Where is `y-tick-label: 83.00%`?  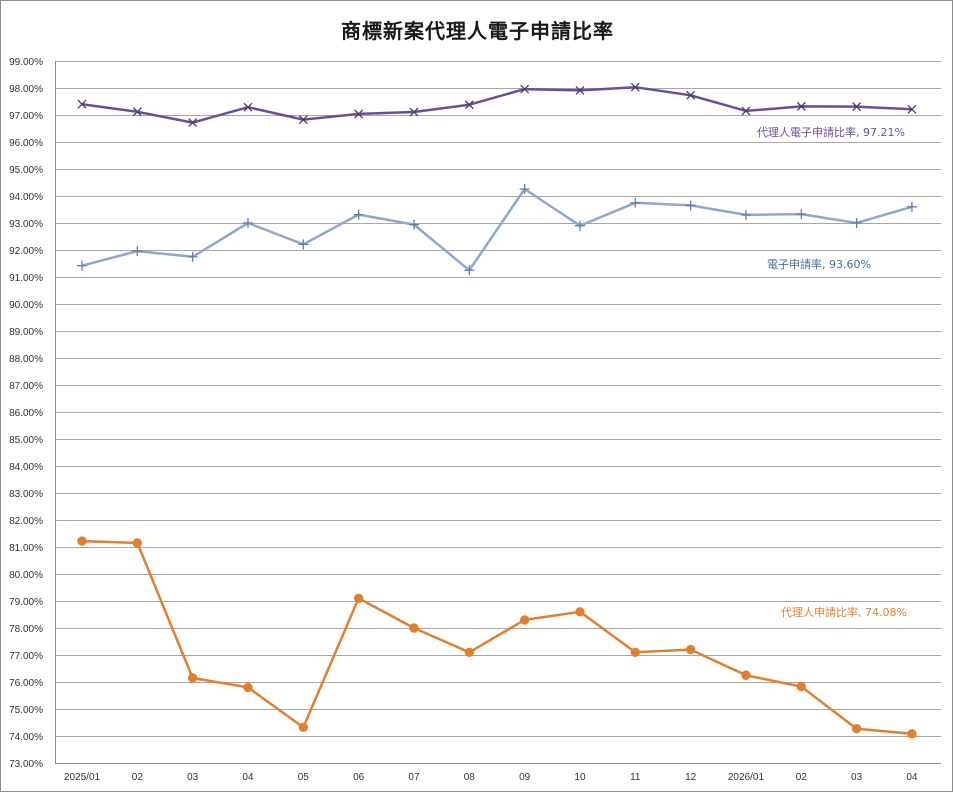 y-tick-label: 83.00% is located at coordinates (26, 494).